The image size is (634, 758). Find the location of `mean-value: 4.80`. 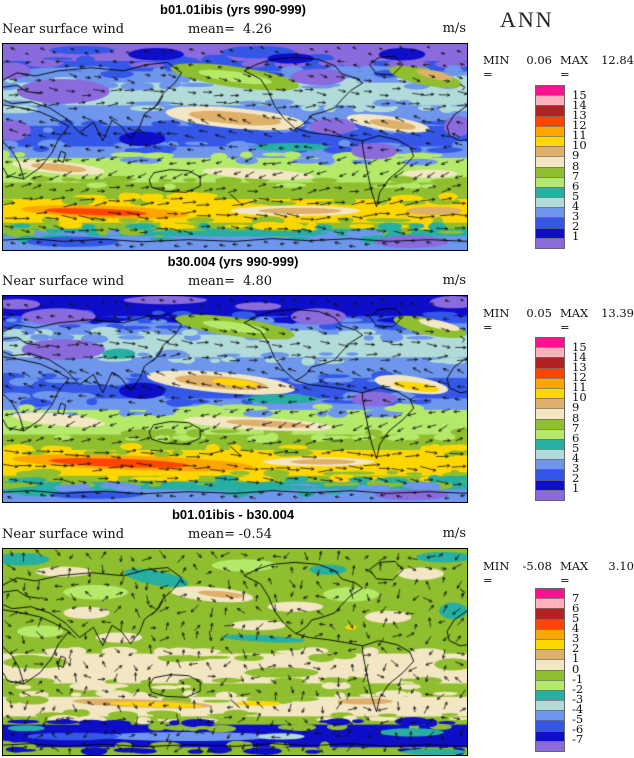

mean-value: 4.80 is located at coordinates (257, 281).